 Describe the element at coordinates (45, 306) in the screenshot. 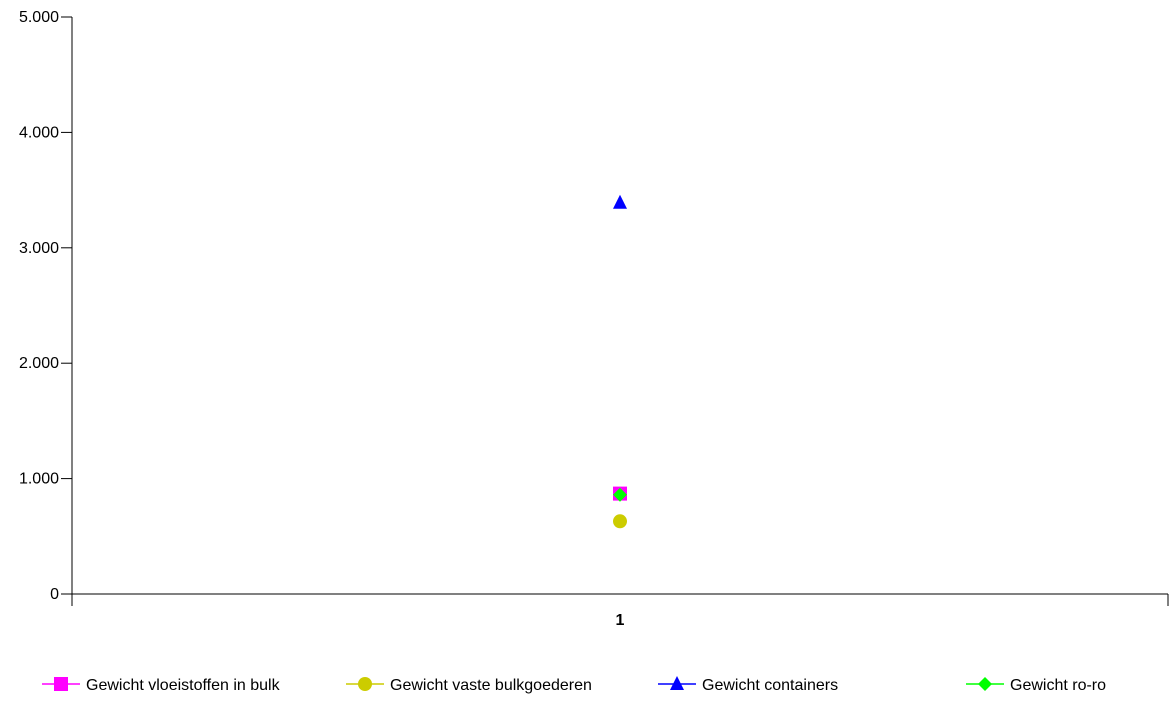

I see `y-ticks: 0 1.000 2.000 3.000 4.000 5.000` at that location.